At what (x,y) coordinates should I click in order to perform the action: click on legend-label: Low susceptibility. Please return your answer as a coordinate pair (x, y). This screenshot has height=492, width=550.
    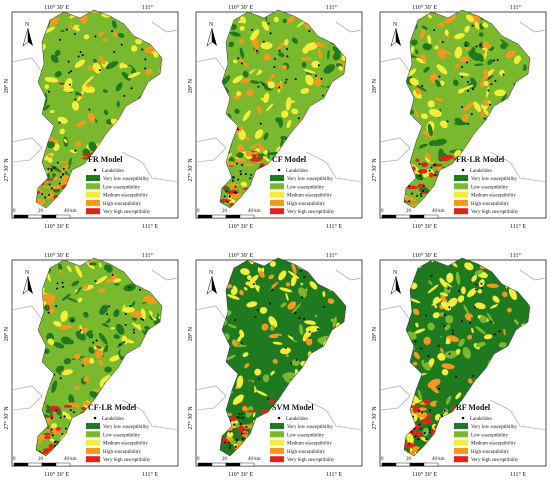
    Looking at the image, I should click on (306, 435).